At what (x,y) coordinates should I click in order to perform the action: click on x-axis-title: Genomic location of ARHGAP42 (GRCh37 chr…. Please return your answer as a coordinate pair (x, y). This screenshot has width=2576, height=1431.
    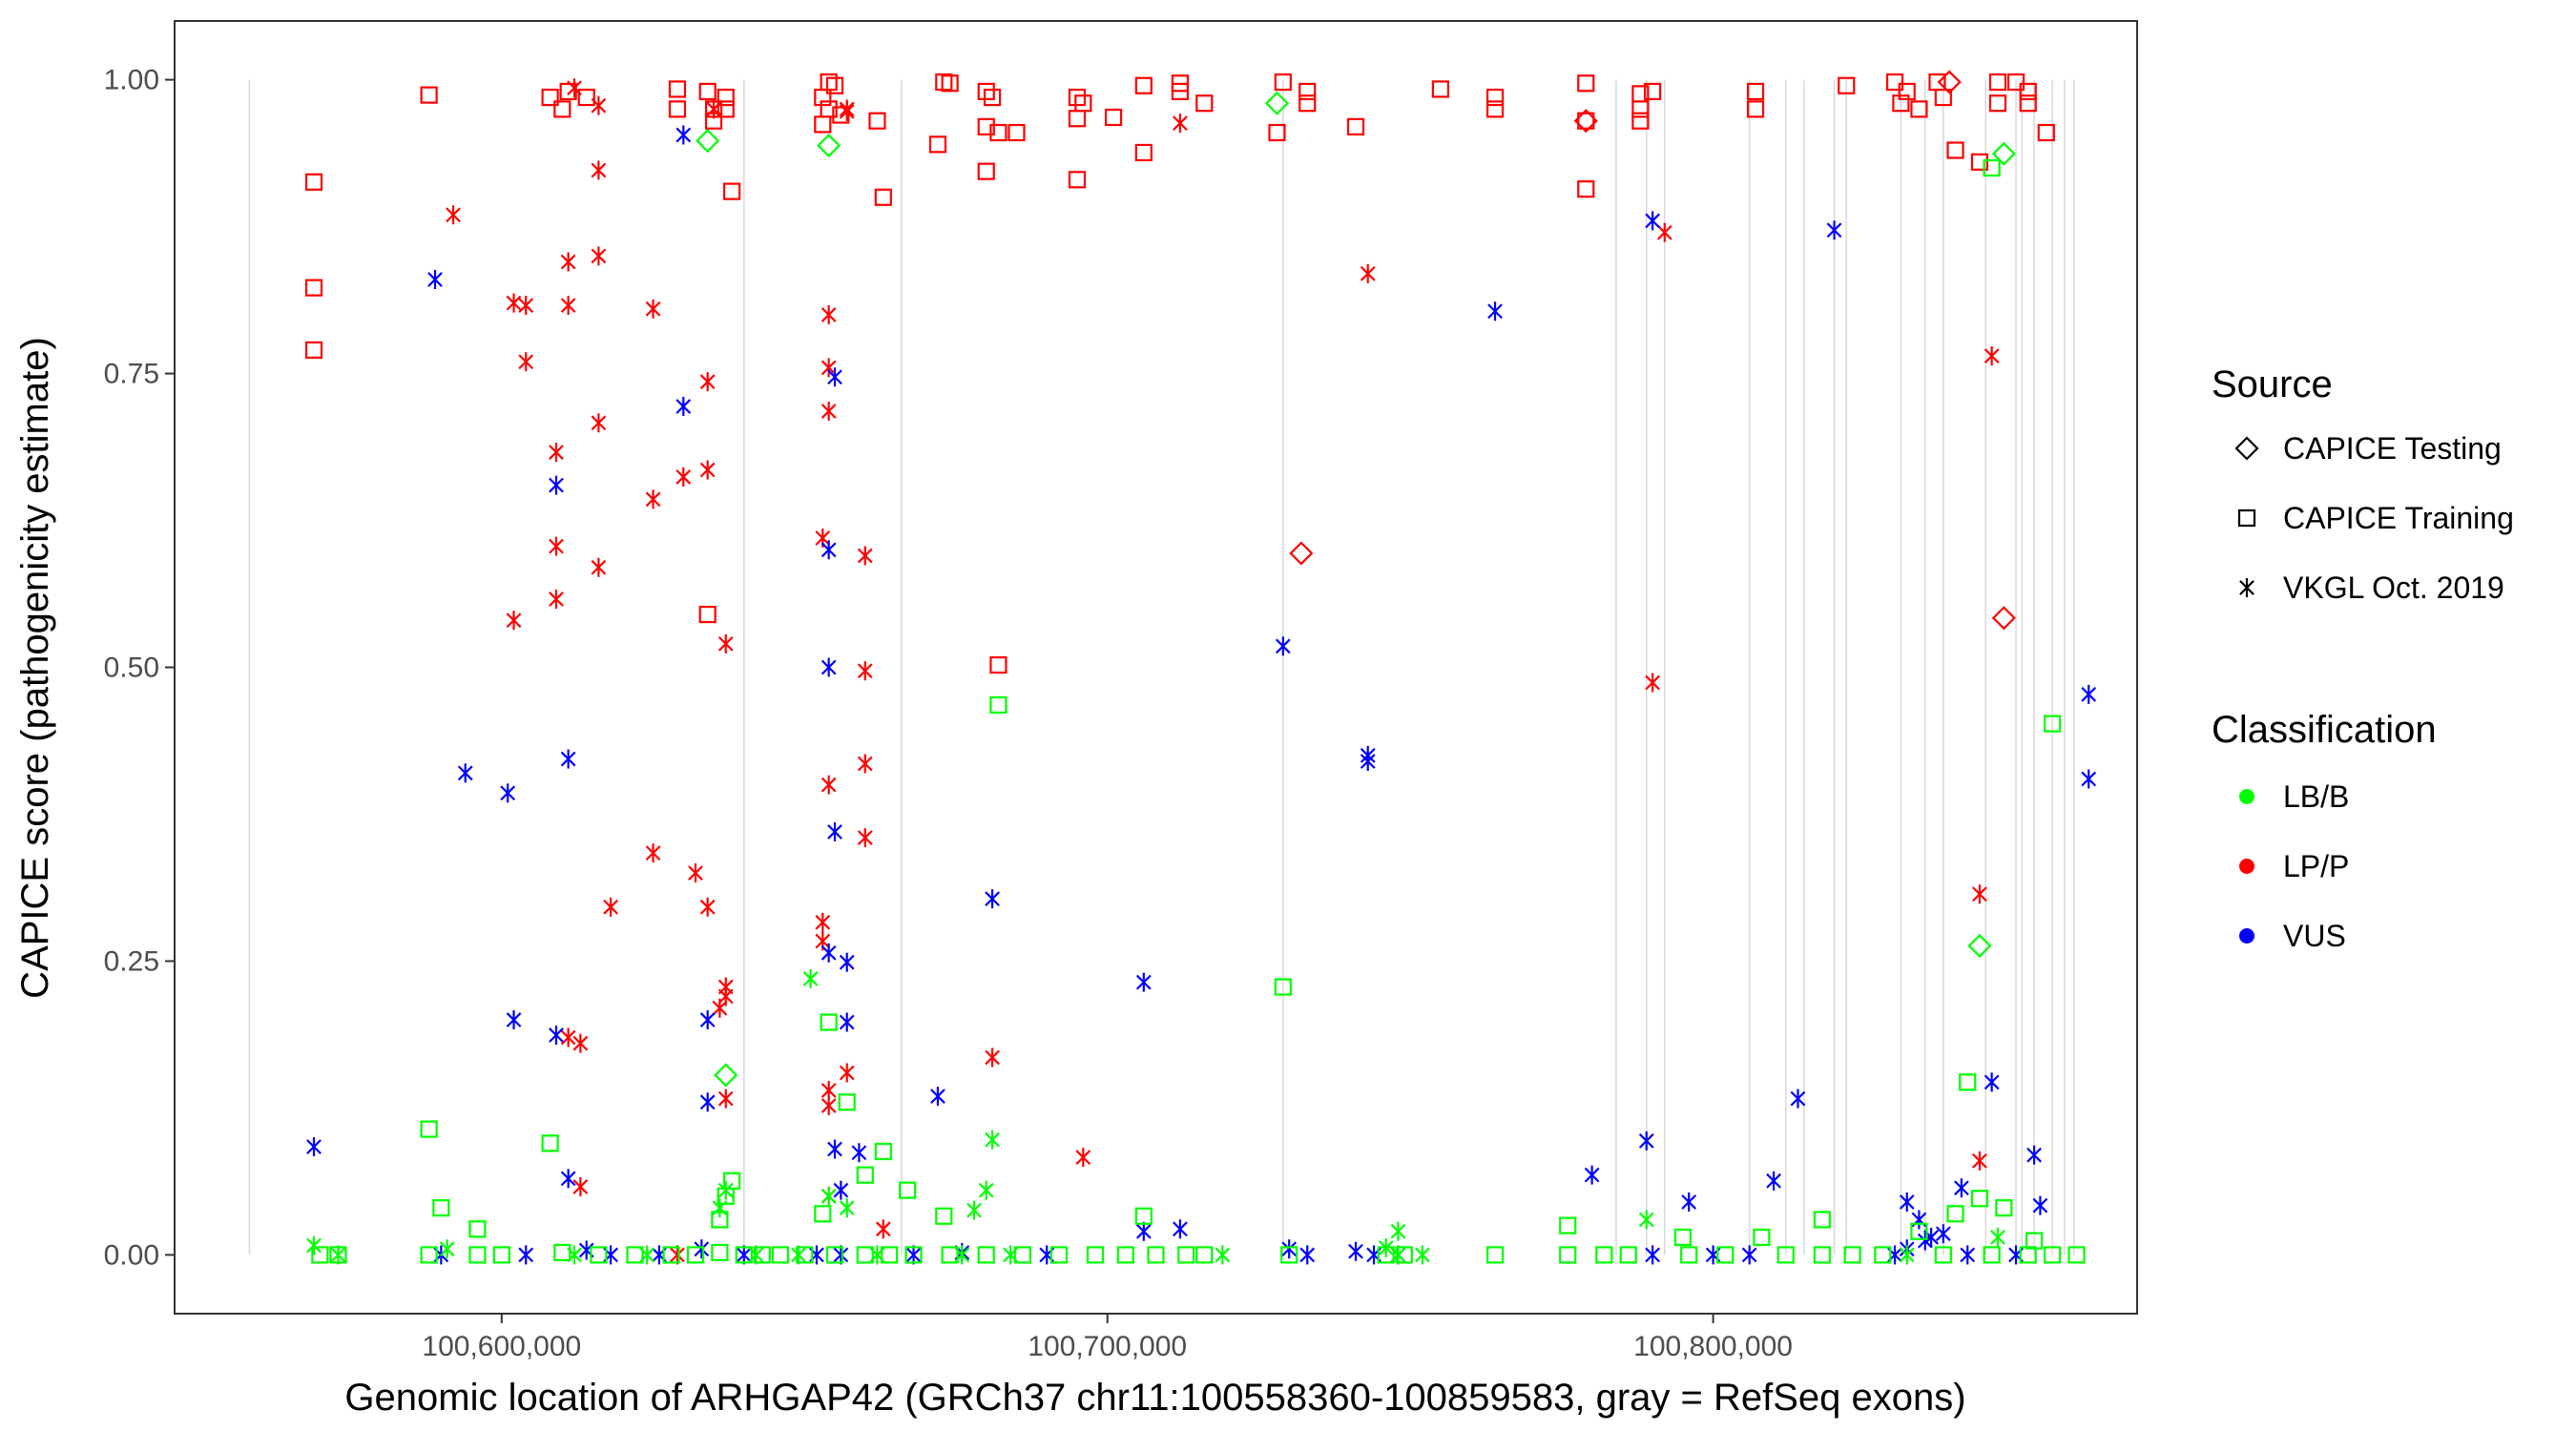
    Looking at the image, I should click on (1154, 1398).